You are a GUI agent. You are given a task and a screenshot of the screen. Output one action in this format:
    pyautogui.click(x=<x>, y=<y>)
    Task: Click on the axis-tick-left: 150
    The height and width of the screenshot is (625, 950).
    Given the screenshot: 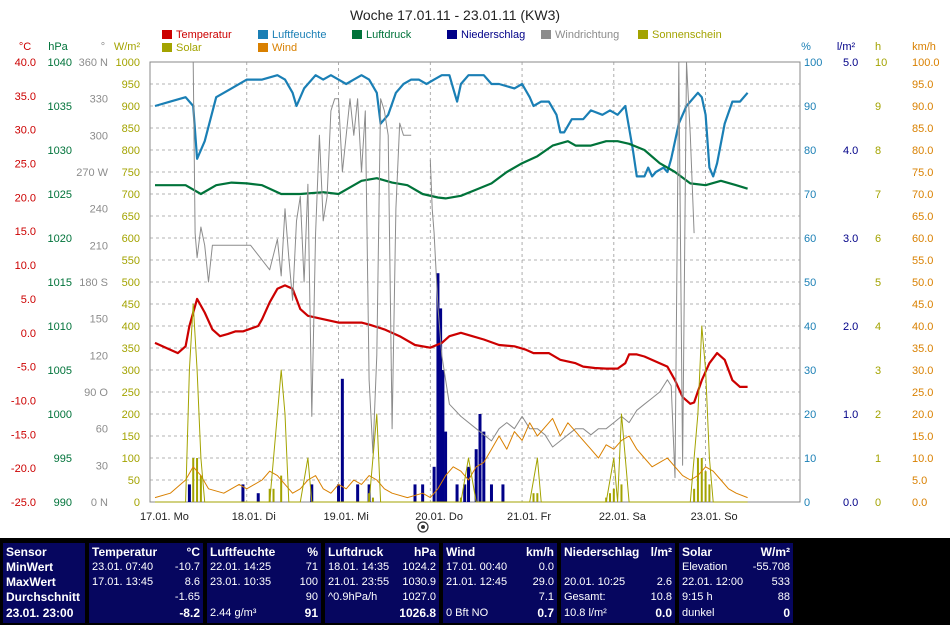 What is the action you would take?
    pyautogui.click(x=131, y=437)
    